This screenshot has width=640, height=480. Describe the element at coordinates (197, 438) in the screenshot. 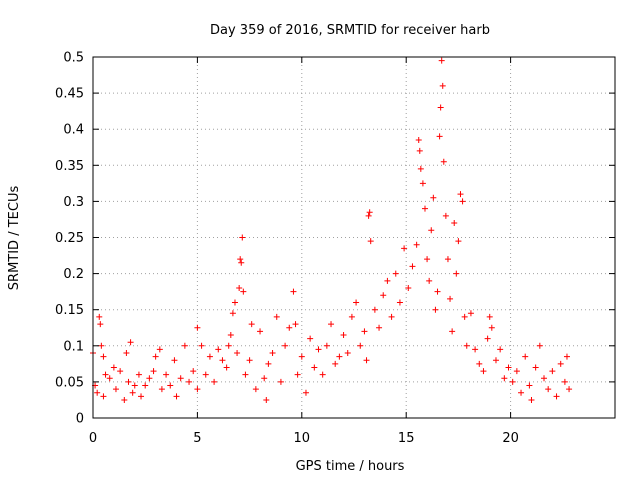

I see `x-tick-label: 5` at that location.